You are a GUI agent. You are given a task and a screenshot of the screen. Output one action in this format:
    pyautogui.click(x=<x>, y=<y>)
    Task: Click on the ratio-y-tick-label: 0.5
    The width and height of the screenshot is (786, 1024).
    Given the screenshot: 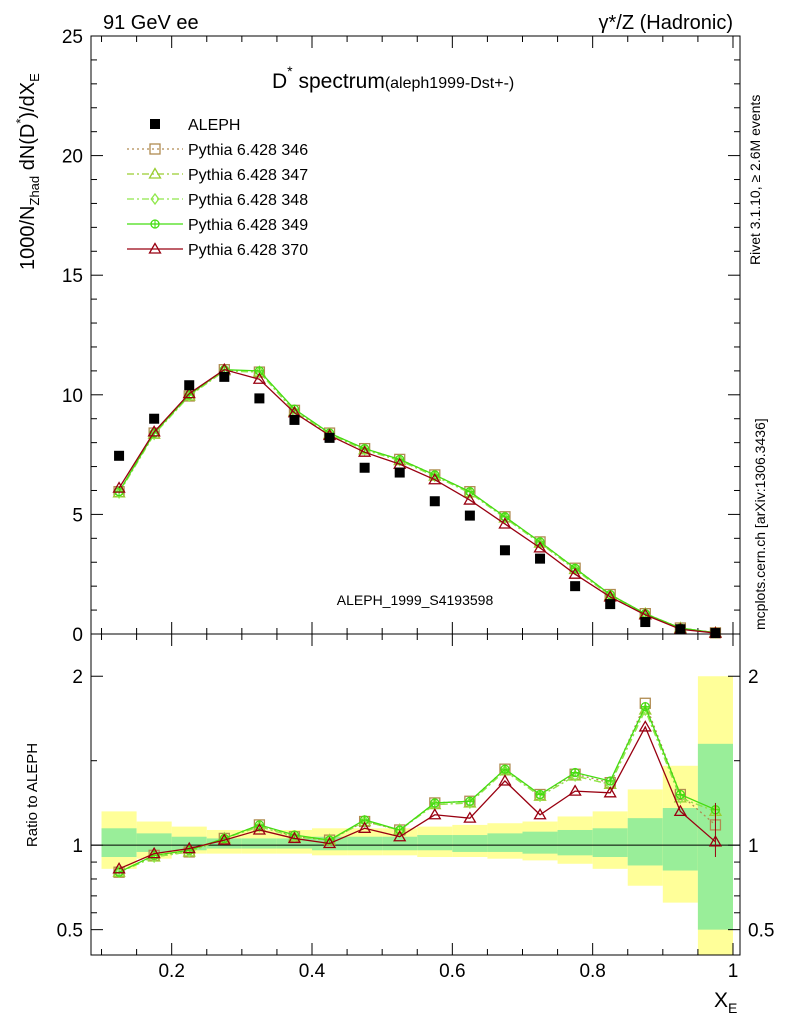 What is the action you would take?
    pyautogui.click(x=70, y=931)
    